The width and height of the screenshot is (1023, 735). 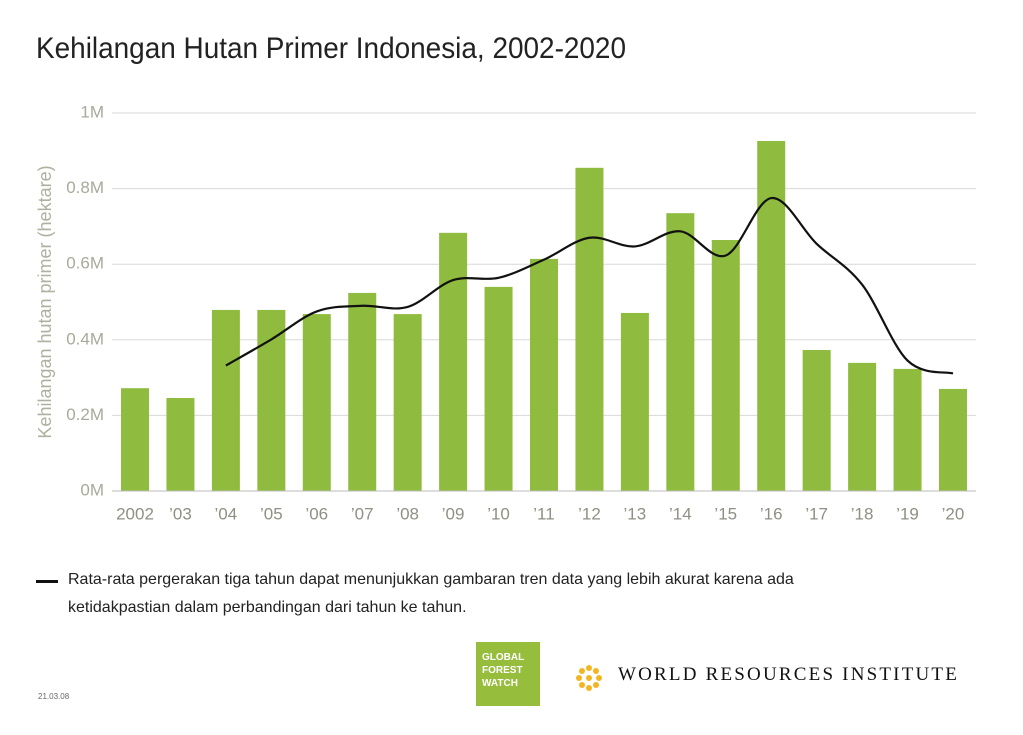 What do you see at coordinates (85, 414) in the screenshot?
I see `y-tick-label: 0.2M` at bounding box center [85, 414].